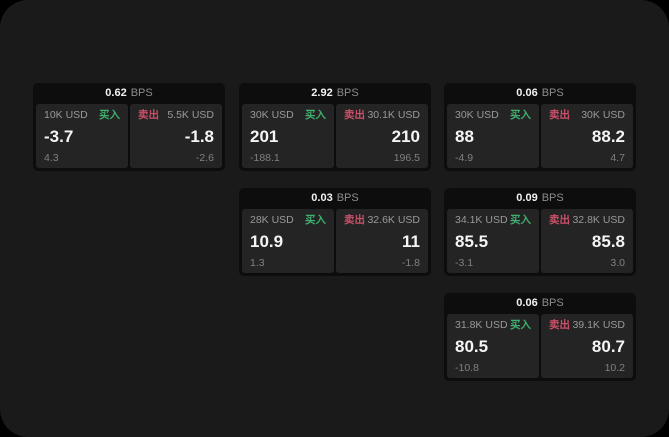  What do you see at coordinates (406, 157) in the screenshot?
I see `sell-sub-value: 196.5` at bounding box center [406, 157].